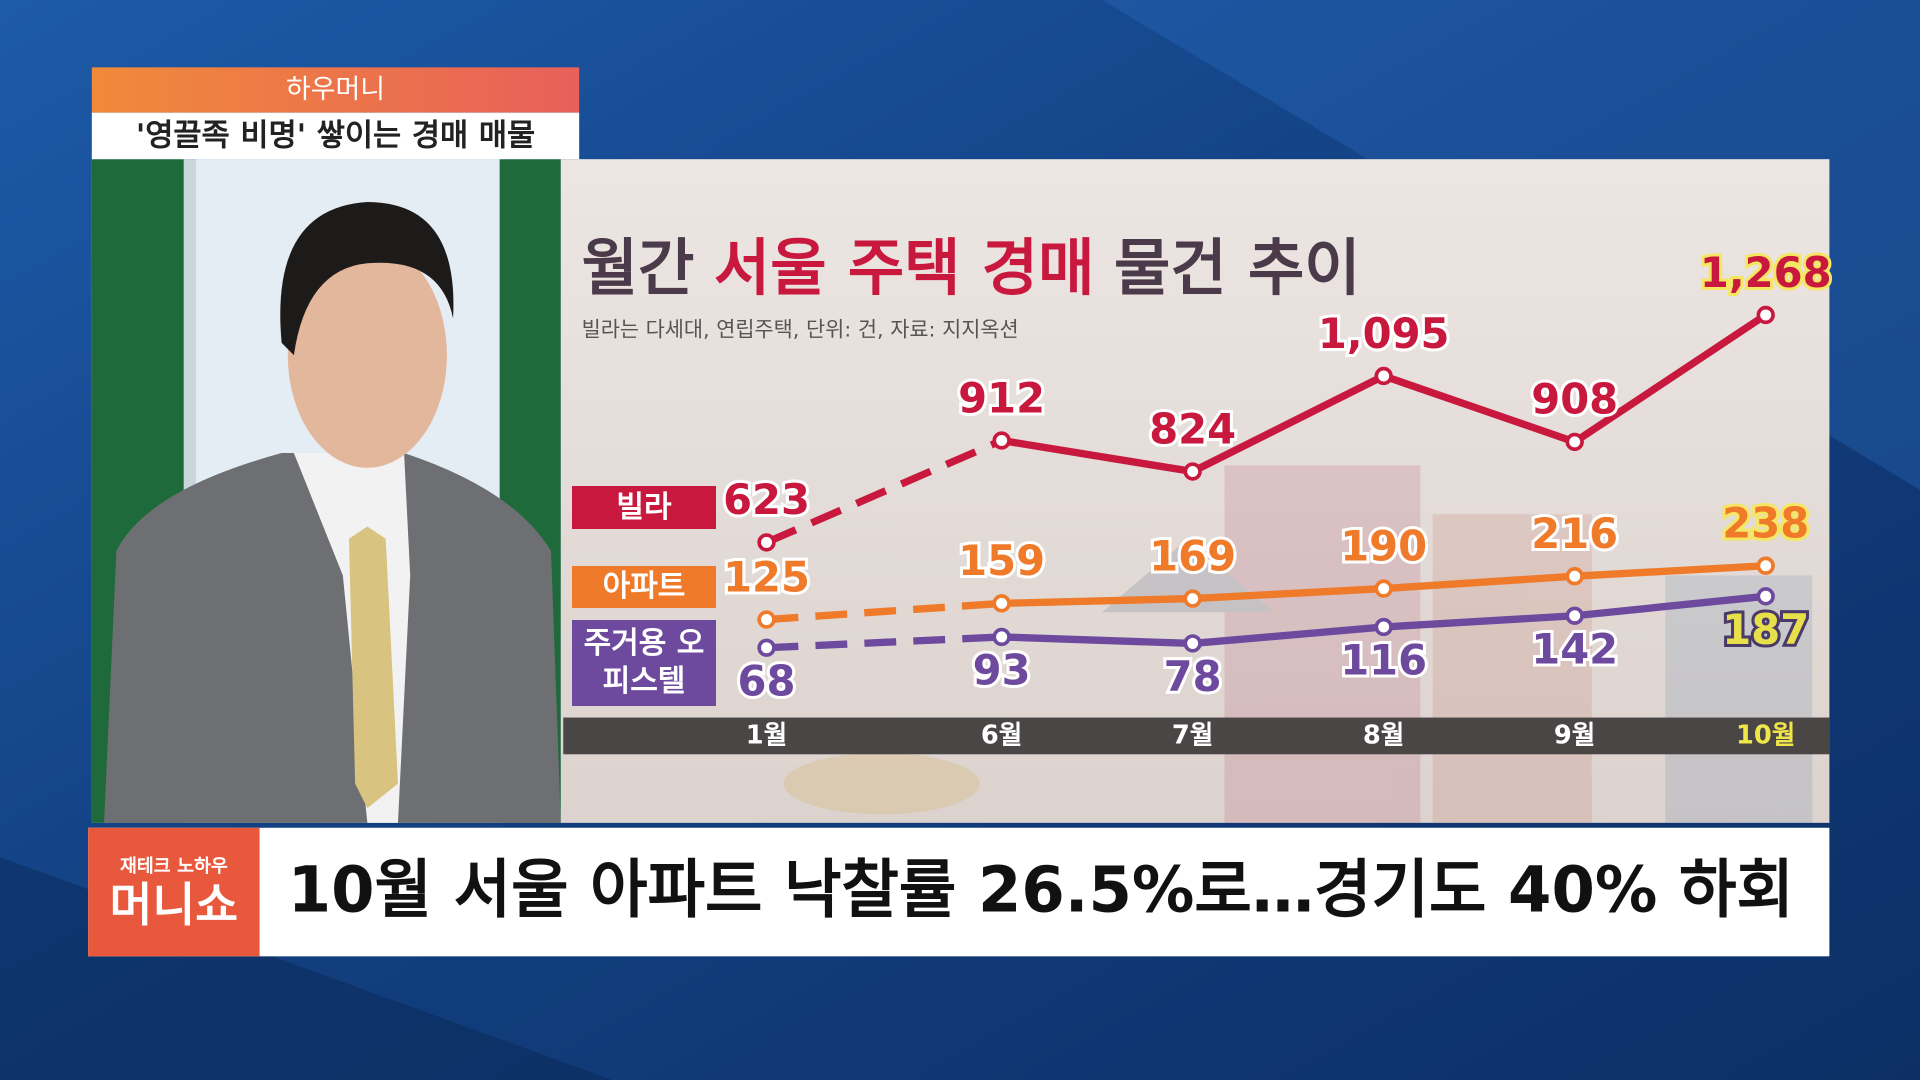  Describe the element at coordinates (1383, 545) in the screenshot. I see `value-label: 190` at that location.